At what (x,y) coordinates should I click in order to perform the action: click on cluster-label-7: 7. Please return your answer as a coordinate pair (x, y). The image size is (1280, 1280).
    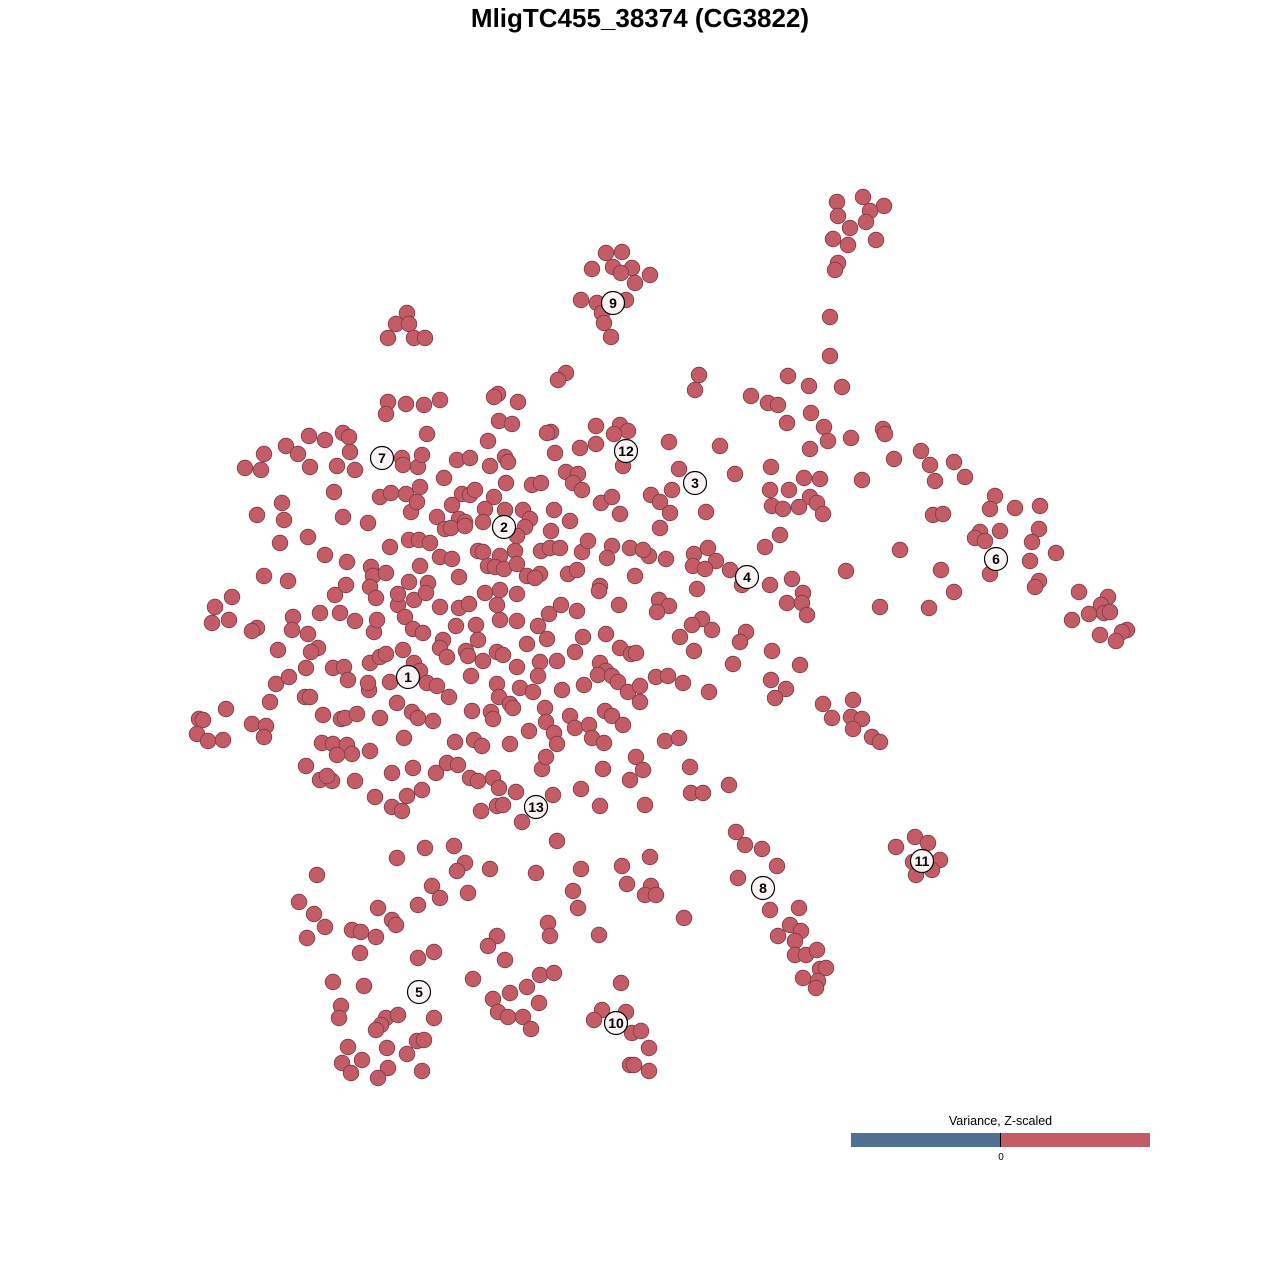
    Looking at the image, I should click on (382, 458).